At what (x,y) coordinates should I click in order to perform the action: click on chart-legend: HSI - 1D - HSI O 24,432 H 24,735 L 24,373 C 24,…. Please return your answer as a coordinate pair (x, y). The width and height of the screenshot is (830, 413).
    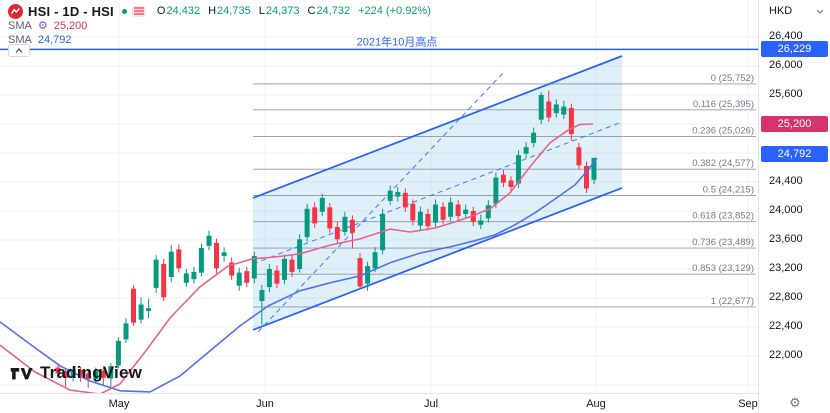
    Looking at the image, I should click on (219, 25).